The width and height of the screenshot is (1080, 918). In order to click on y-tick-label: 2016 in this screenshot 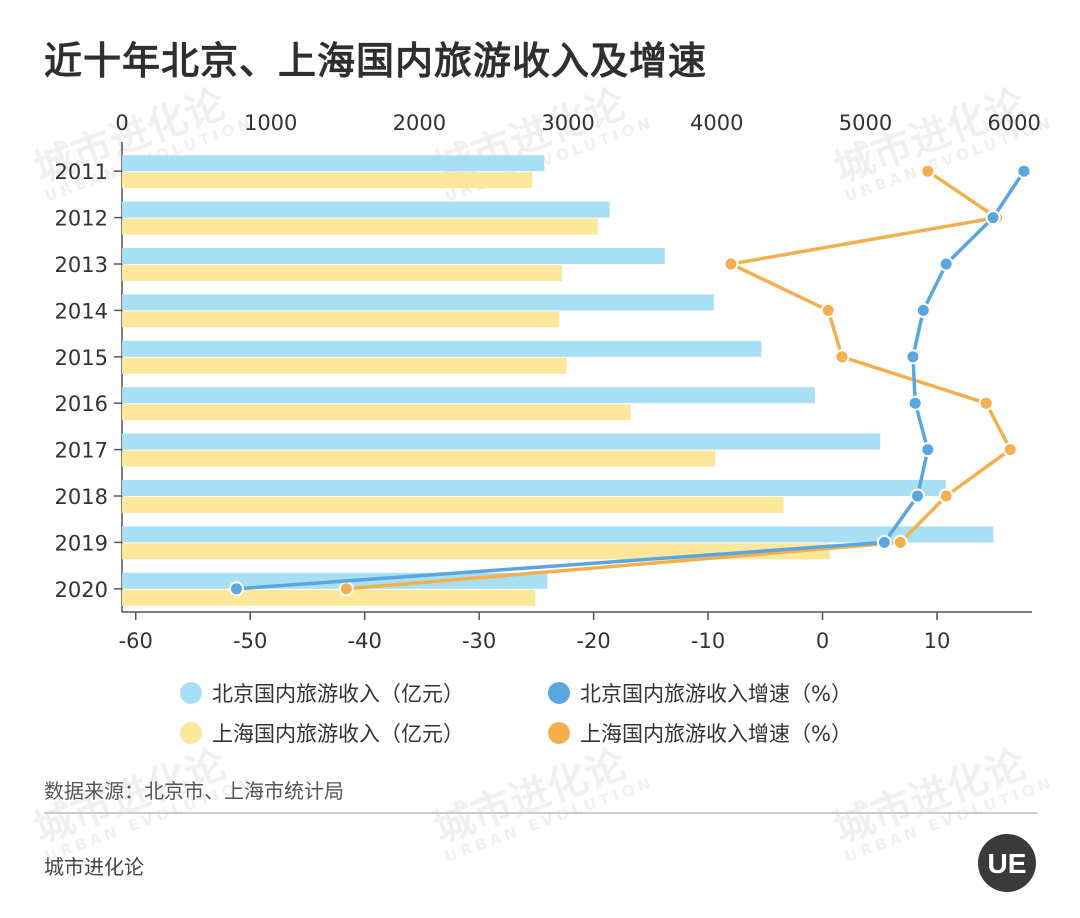, I will do `click(81, 404)`.